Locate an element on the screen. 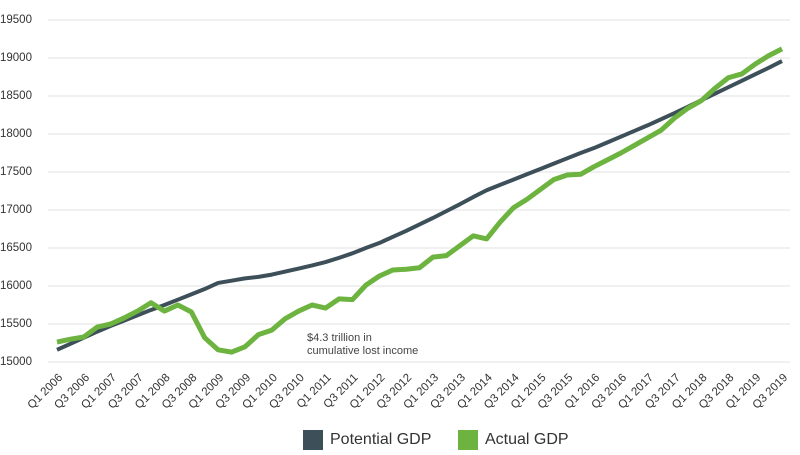  y-tick-label: 17500 is located at coordinates (16, 172).